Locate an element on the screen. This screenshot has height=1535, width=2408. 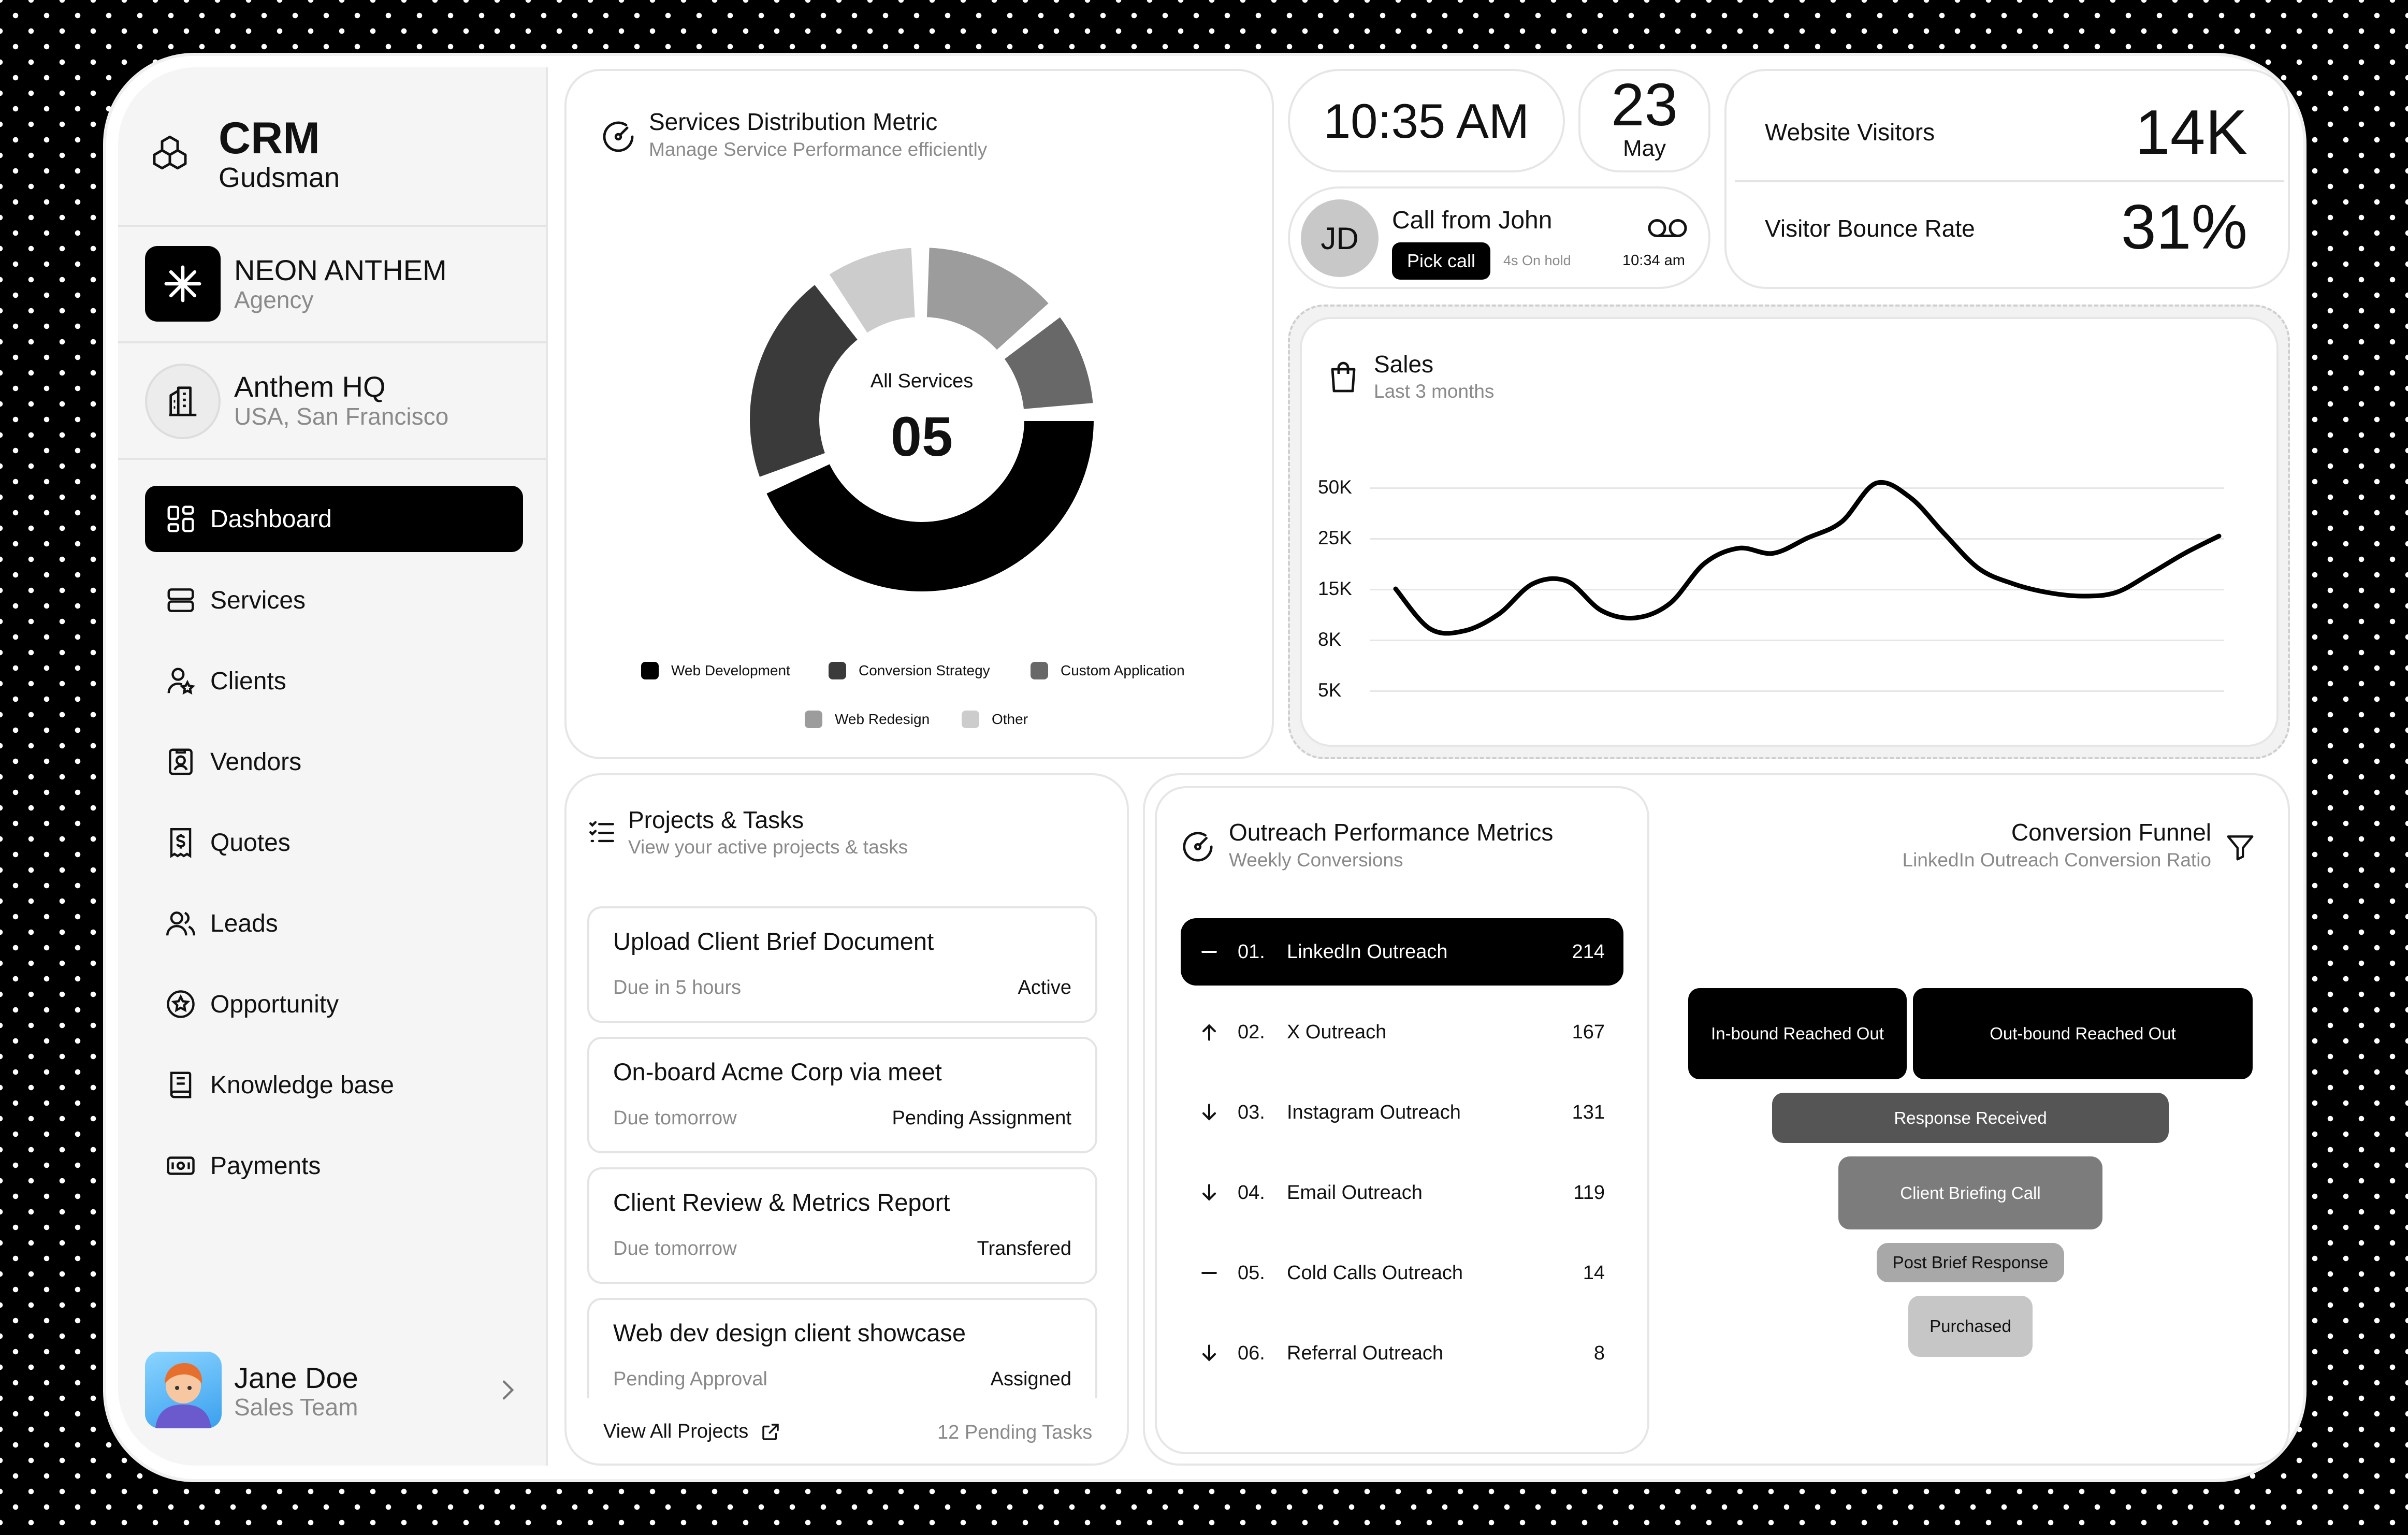
sidebar-item-label: Vendors is located at coordinates (256, 762).